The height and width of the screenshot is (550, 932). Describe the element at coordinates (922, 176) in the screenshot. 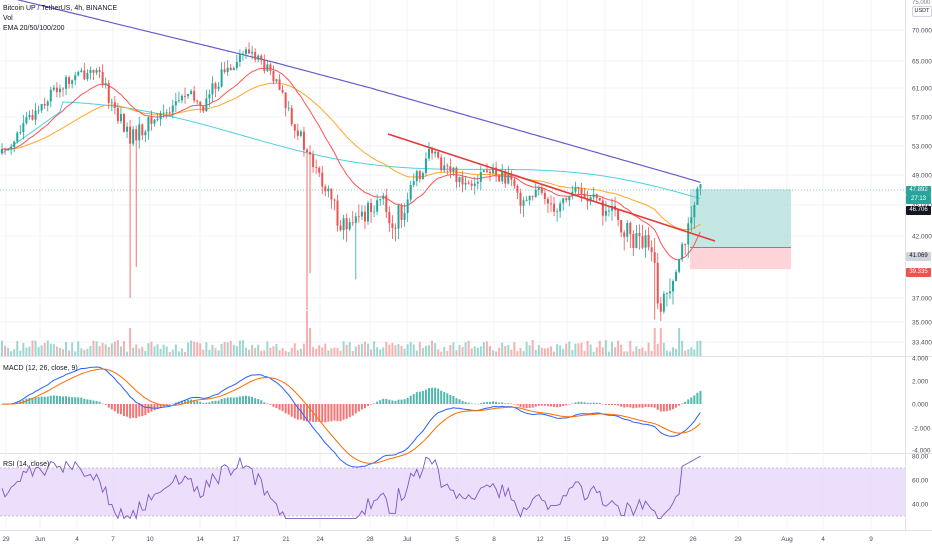

I see `price-tick-label: 49.000` at that location.